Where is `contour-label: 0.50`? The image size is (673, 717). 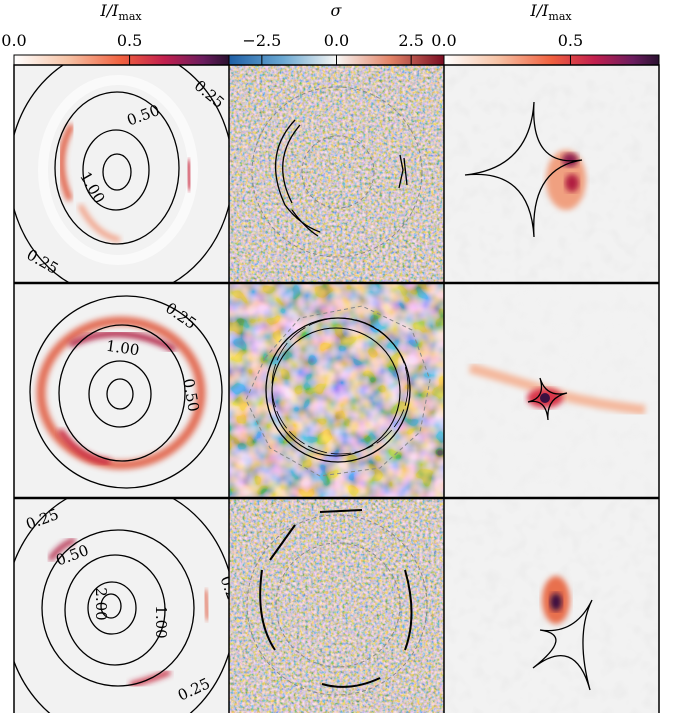
contour-label: 0.50 is located at coordinates (191, 395).